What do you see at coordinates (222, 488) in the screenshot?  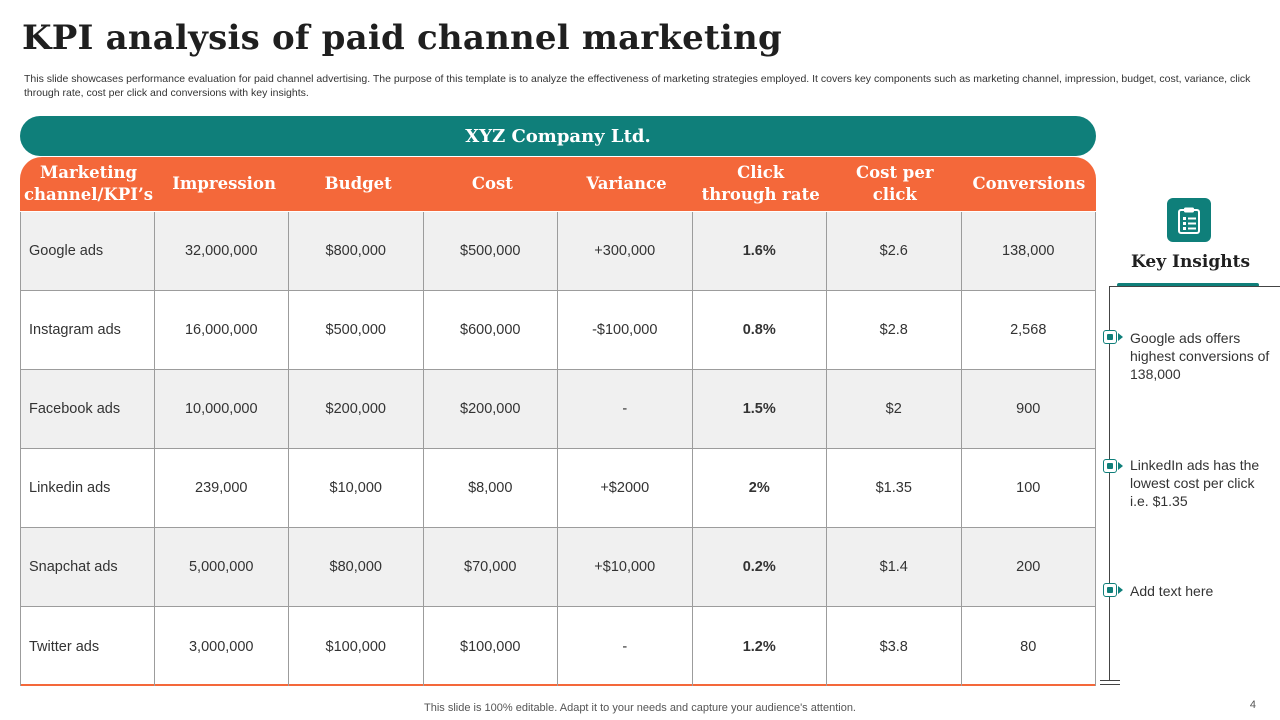 I see `cell-impression: 239,000` at bounding box center [222, 488].